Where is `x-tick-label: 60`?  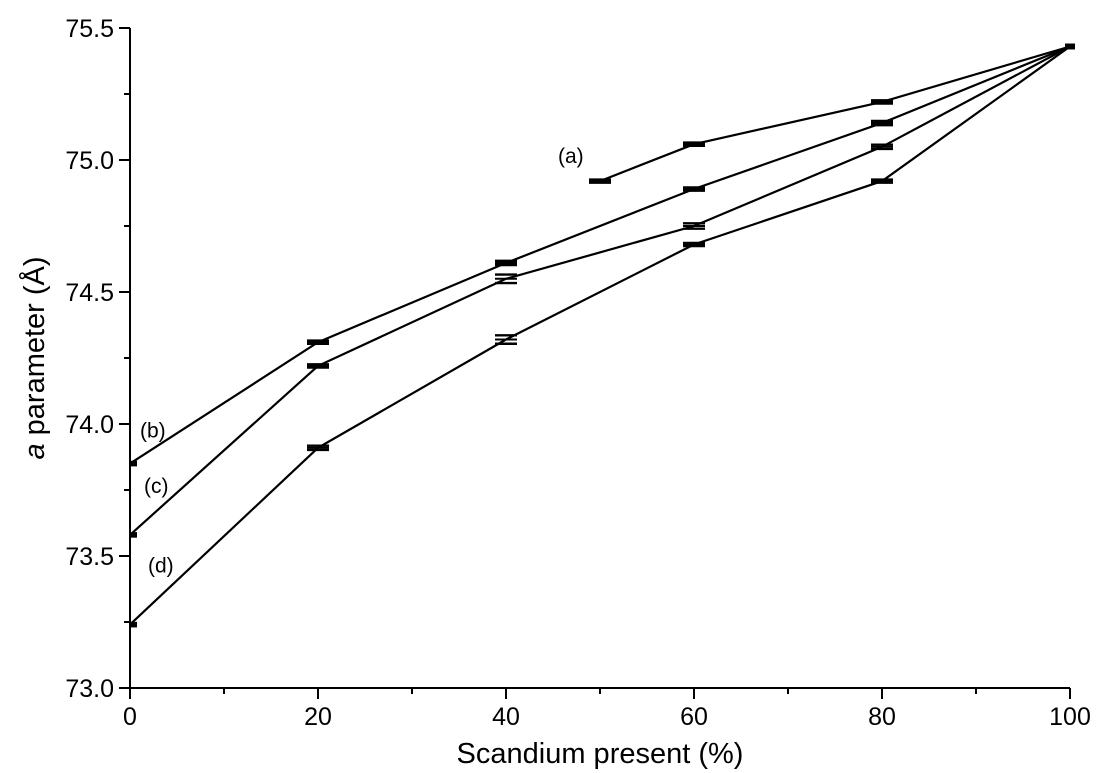 x-tick-label: 60 is located at coordinates (694, 717).